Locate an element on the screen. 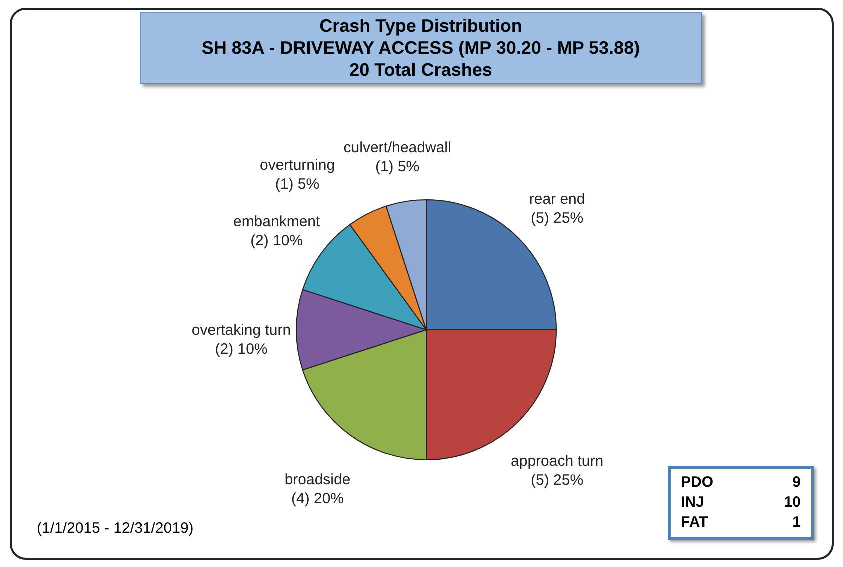  text: 20 Total Crashes is located at coordinates (421, 70).